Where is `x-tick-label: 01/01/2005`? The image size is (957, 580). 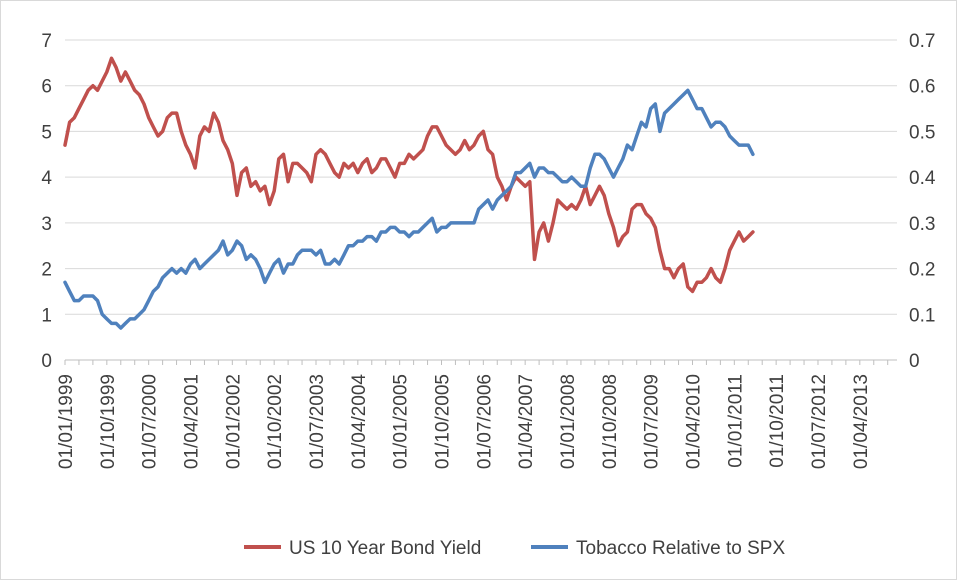
x-tick-label: 01/01/2005 is located at coordinates (401, 421).